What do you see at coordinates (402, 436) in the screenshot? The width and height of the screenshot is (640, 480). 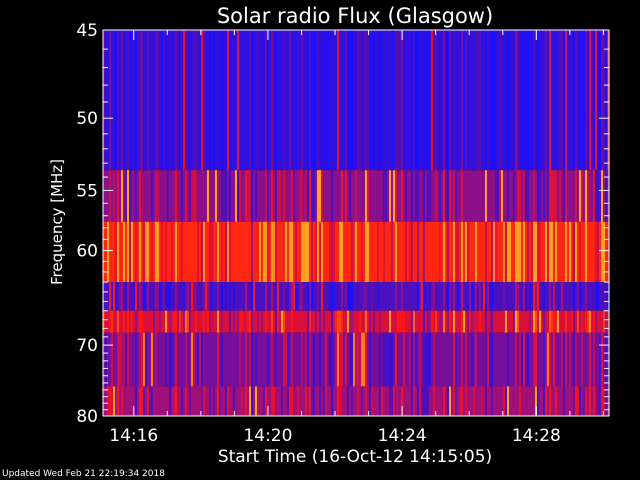 I see `x-tick-label: 14:24` at bounding box center [402, 436].